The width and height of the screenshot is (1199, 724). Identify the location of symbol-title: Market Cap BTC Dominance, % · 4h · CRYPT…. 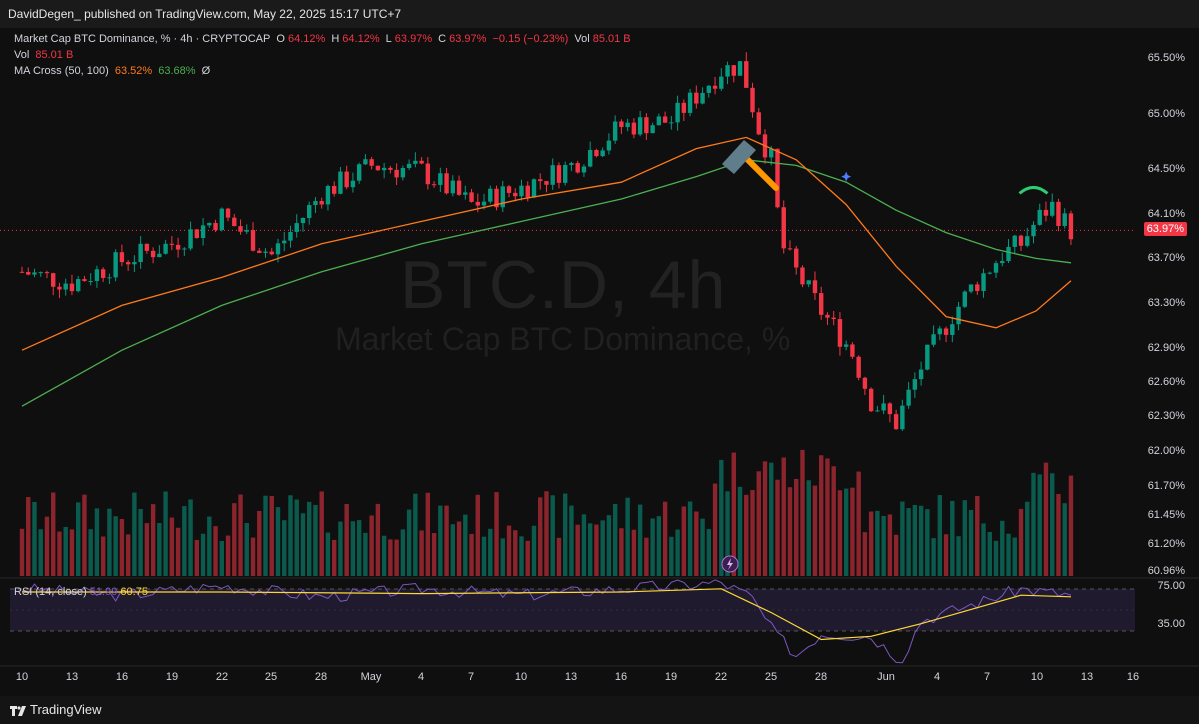
(142, 39).